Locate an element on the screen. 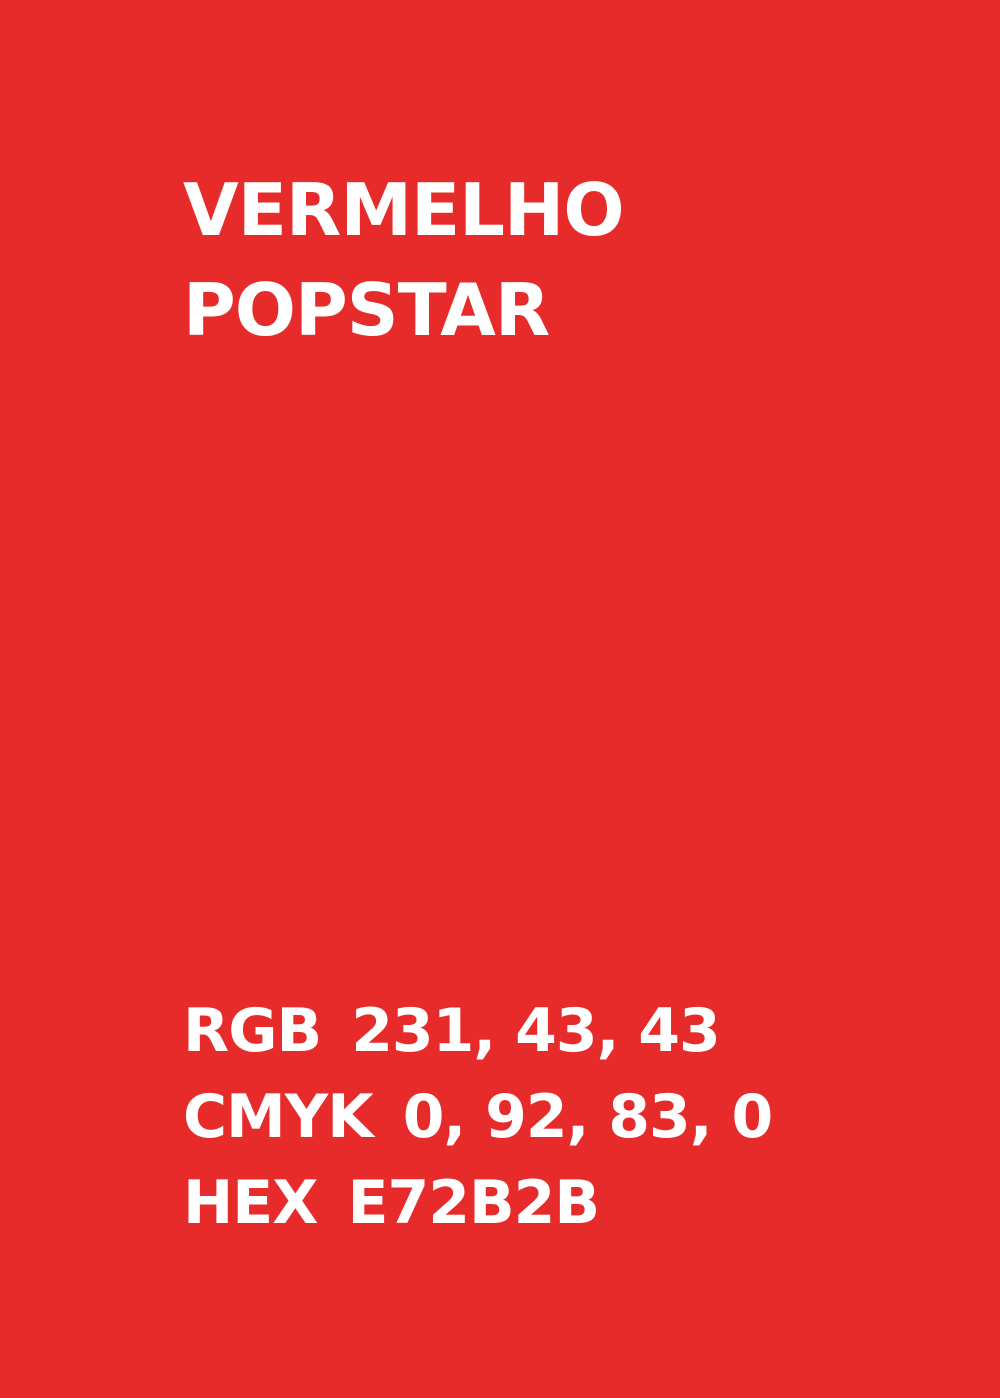  color-name: VERMELHO POPSTAR is located at coordinates (404, 260).